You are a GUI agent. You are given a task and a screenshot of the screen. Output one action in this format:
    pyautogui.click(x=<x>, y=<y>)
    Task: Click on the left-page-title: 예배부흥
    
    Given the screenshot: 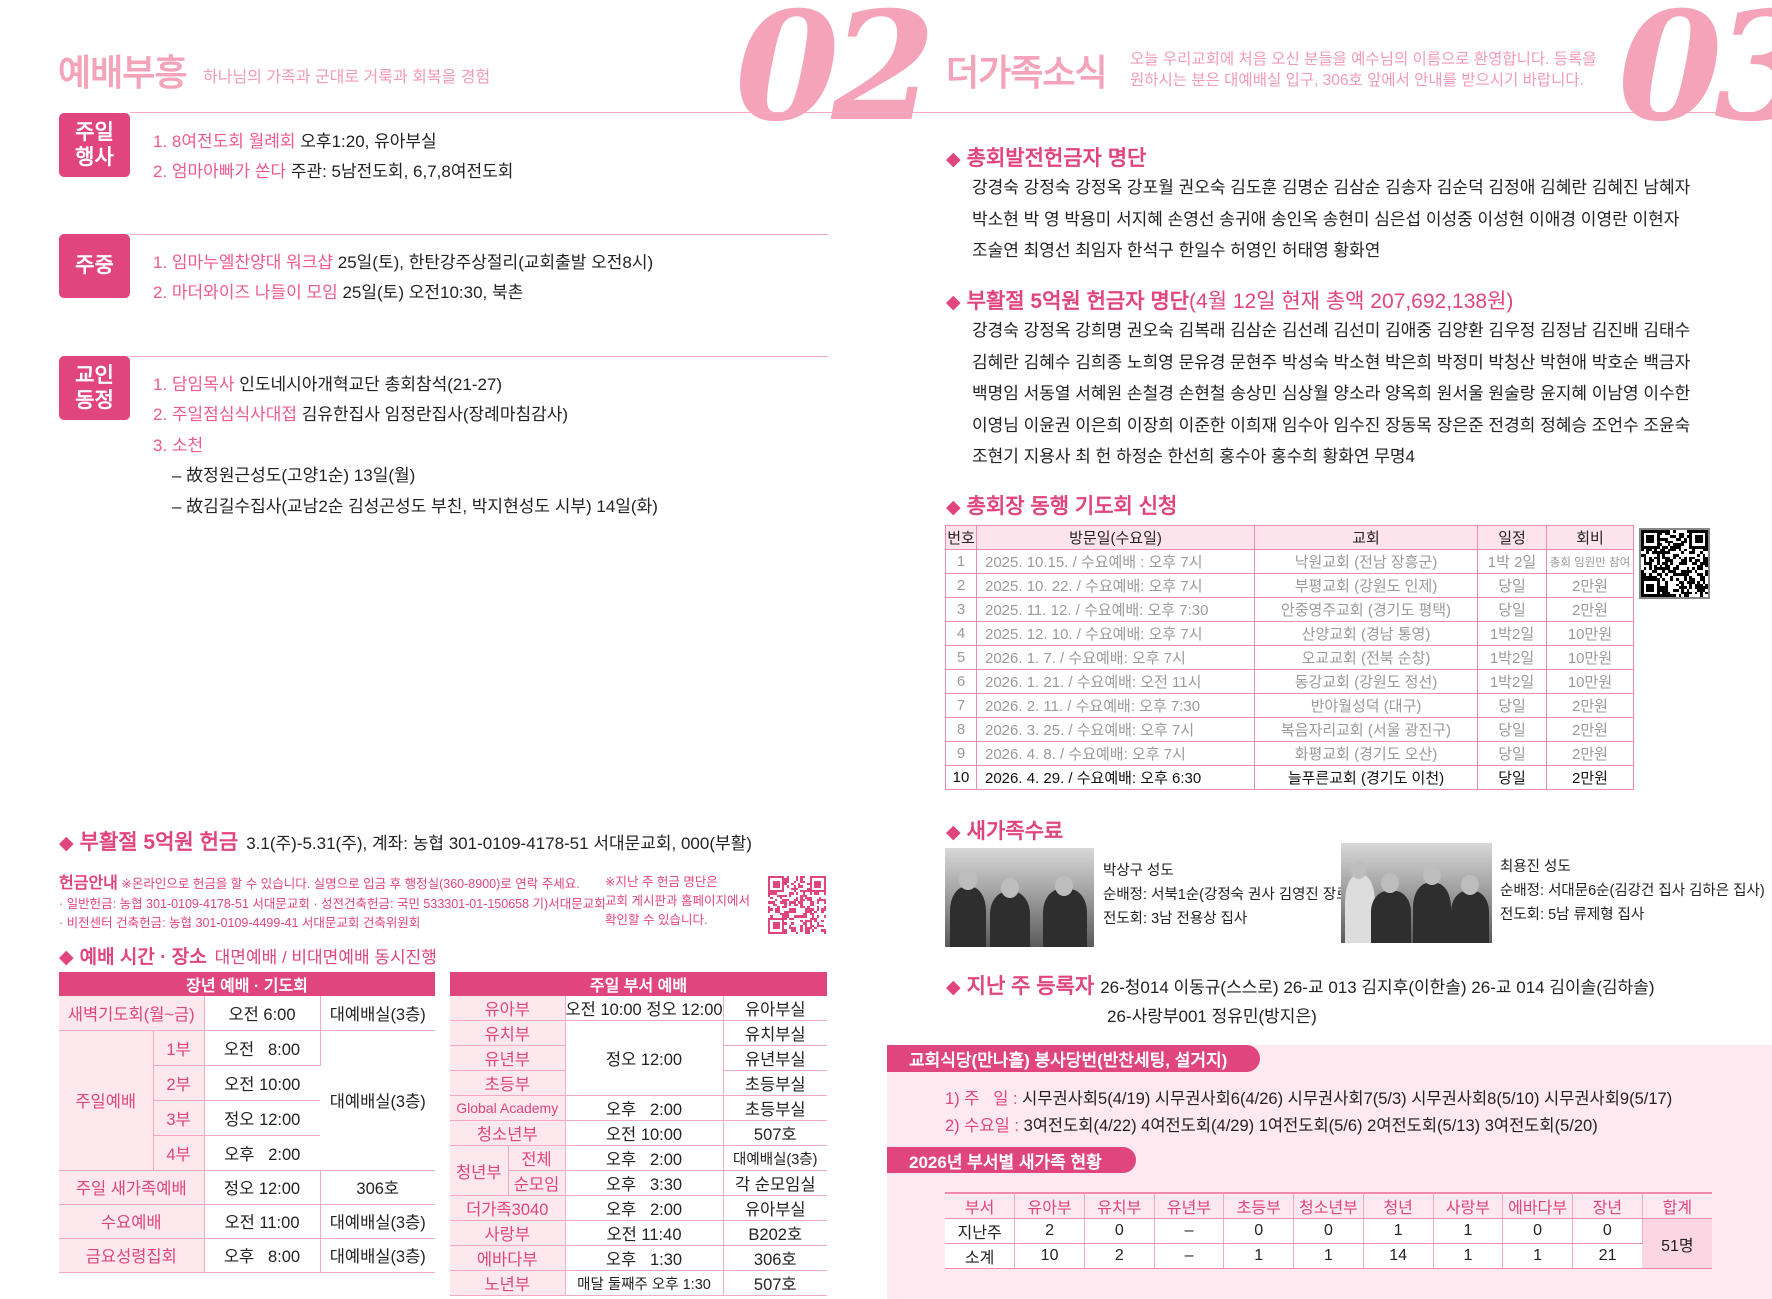 What is the action you would take?
    pyautogui.click(x=122, y=72)
    